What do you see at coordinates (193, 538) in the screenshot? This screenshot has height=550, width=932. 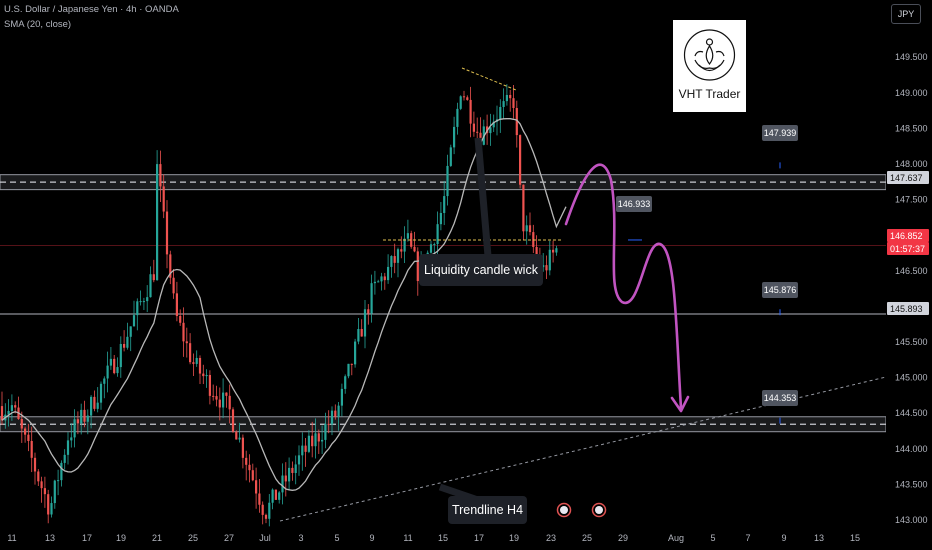 I see `time-tick-label: 25` at bounding box center [193, 538].